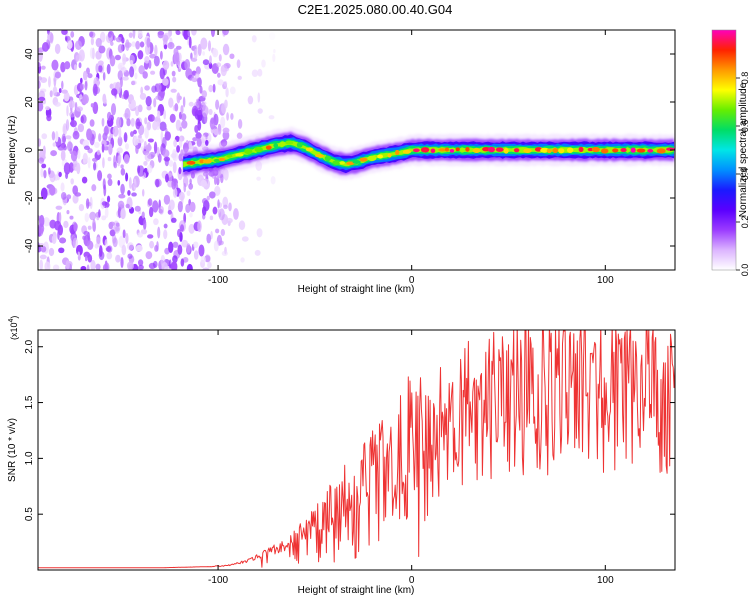 The image size is (750, 605). What do you see at coordinates (29, 346) in the screenshot?
I see `y-tick-label: 2.0` at bounding box center [29, 346].